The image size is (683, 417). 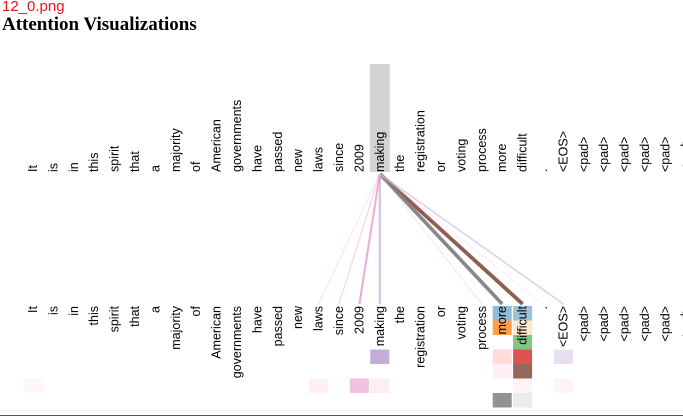 I want to click on bottom-token-label: this, so click(x=94, y=315).